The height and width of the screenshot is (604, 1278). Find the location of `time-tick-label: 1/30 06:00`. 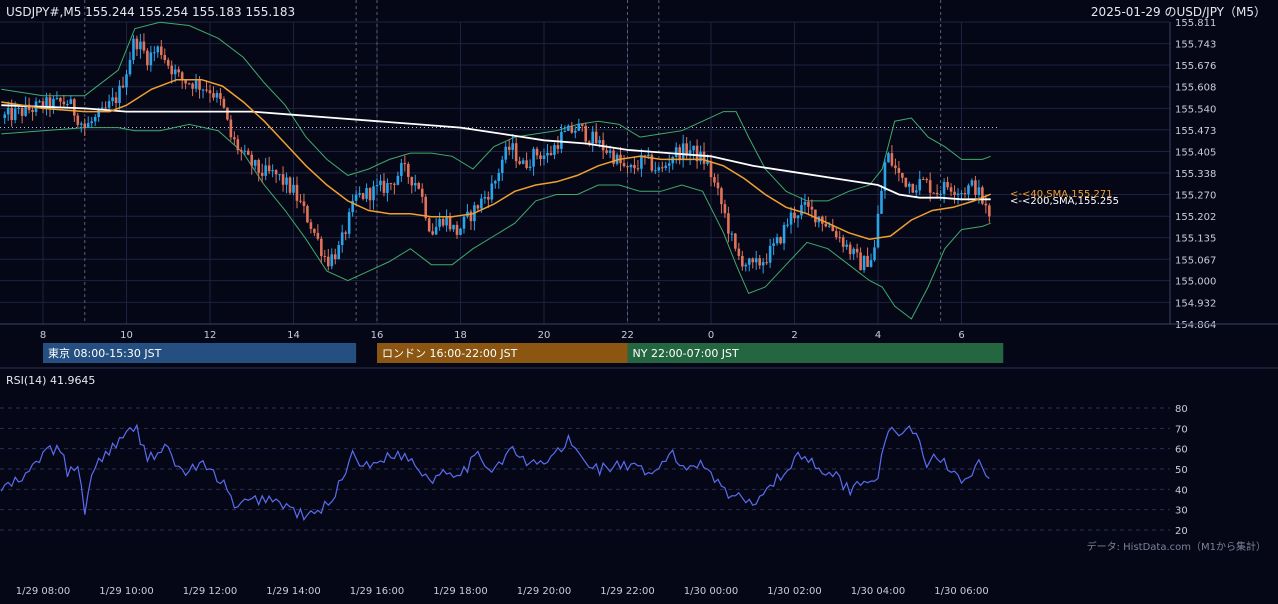

time-tick-label: 1/30 06:00 is located at coordinates (961, 591).